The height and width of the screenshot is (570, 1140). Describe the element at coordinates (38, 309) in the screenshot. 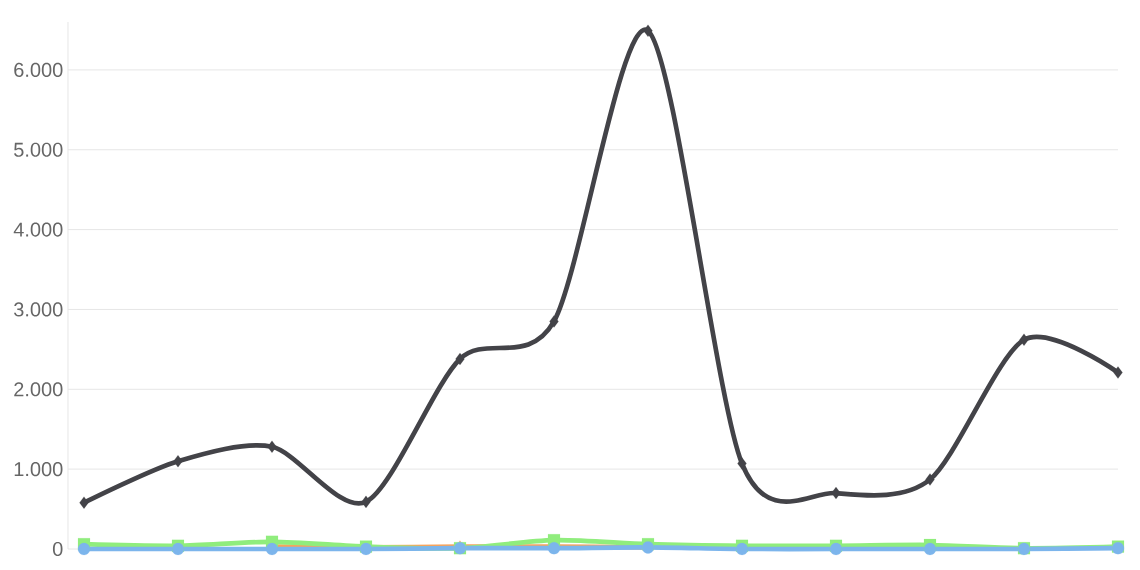

I see `y-tick-label: 3.000` at that location.